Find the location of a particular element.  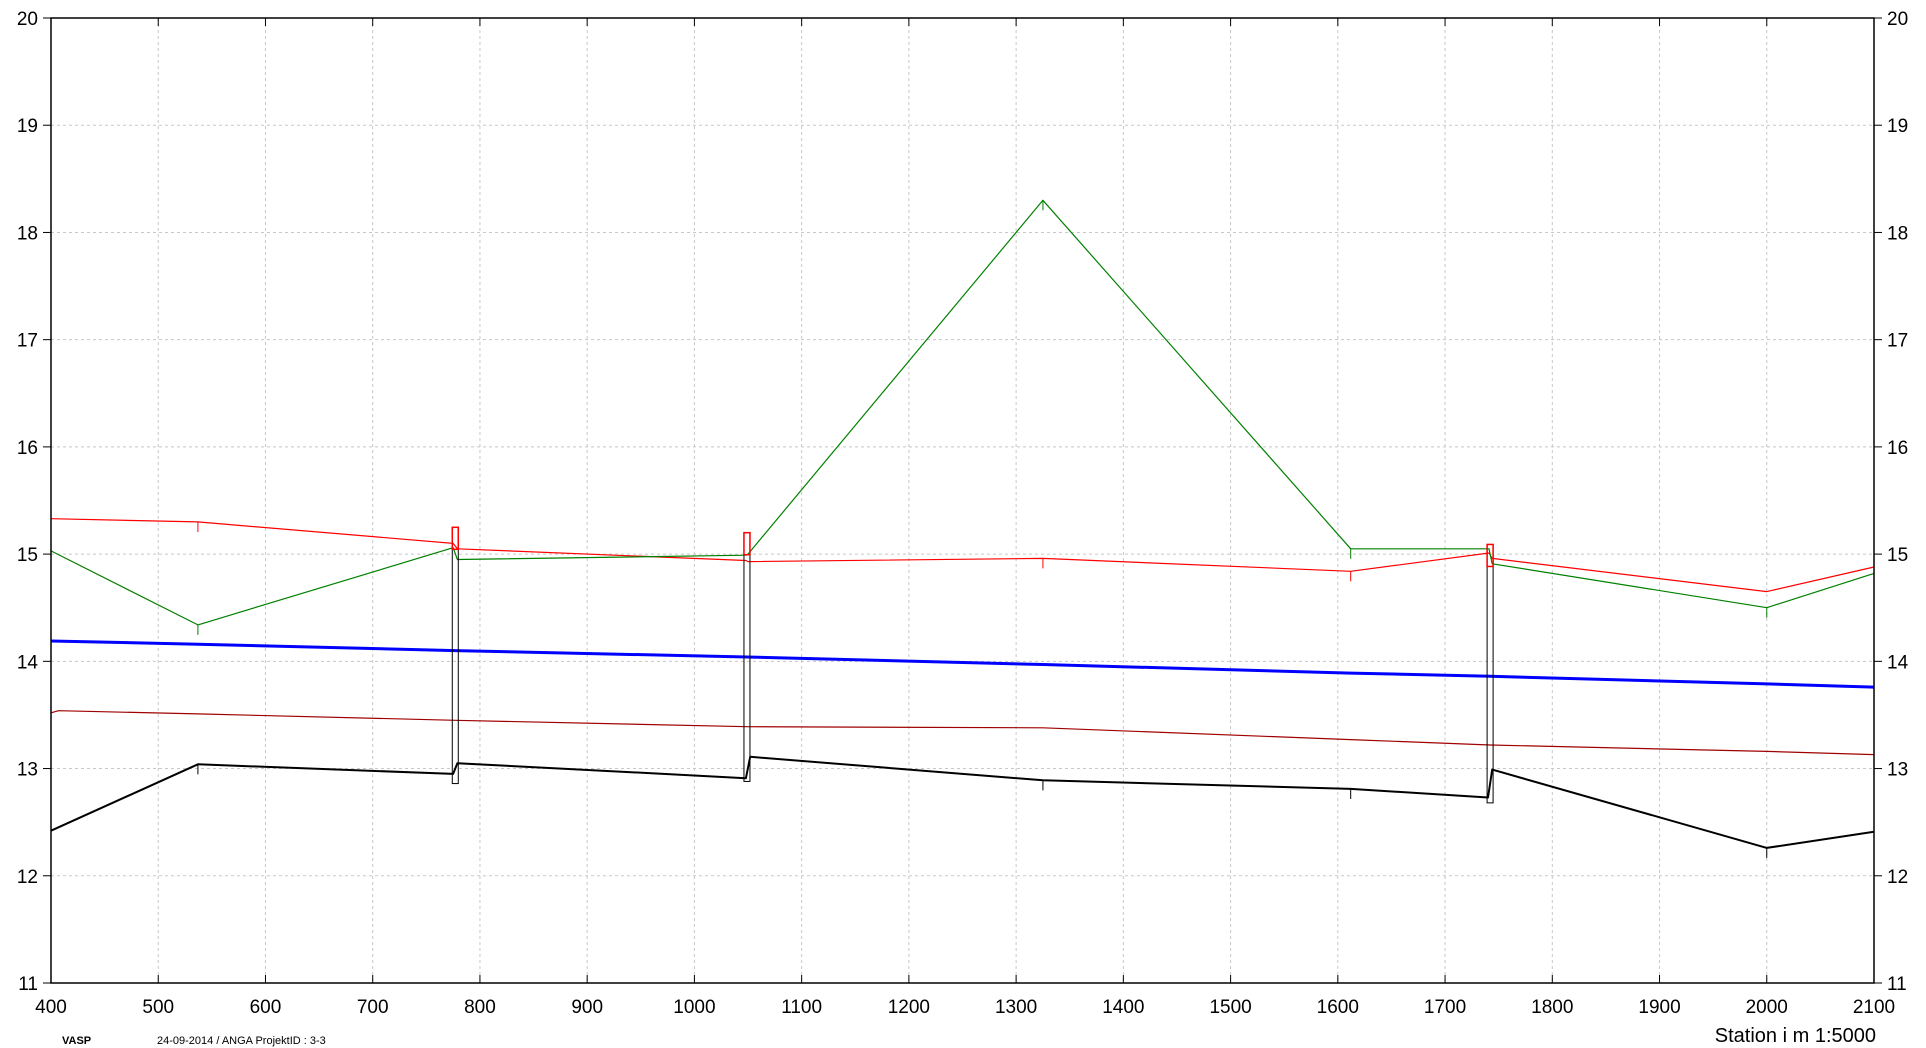

y-tick-label-right: 16 is located at coordinates (1897, 448).